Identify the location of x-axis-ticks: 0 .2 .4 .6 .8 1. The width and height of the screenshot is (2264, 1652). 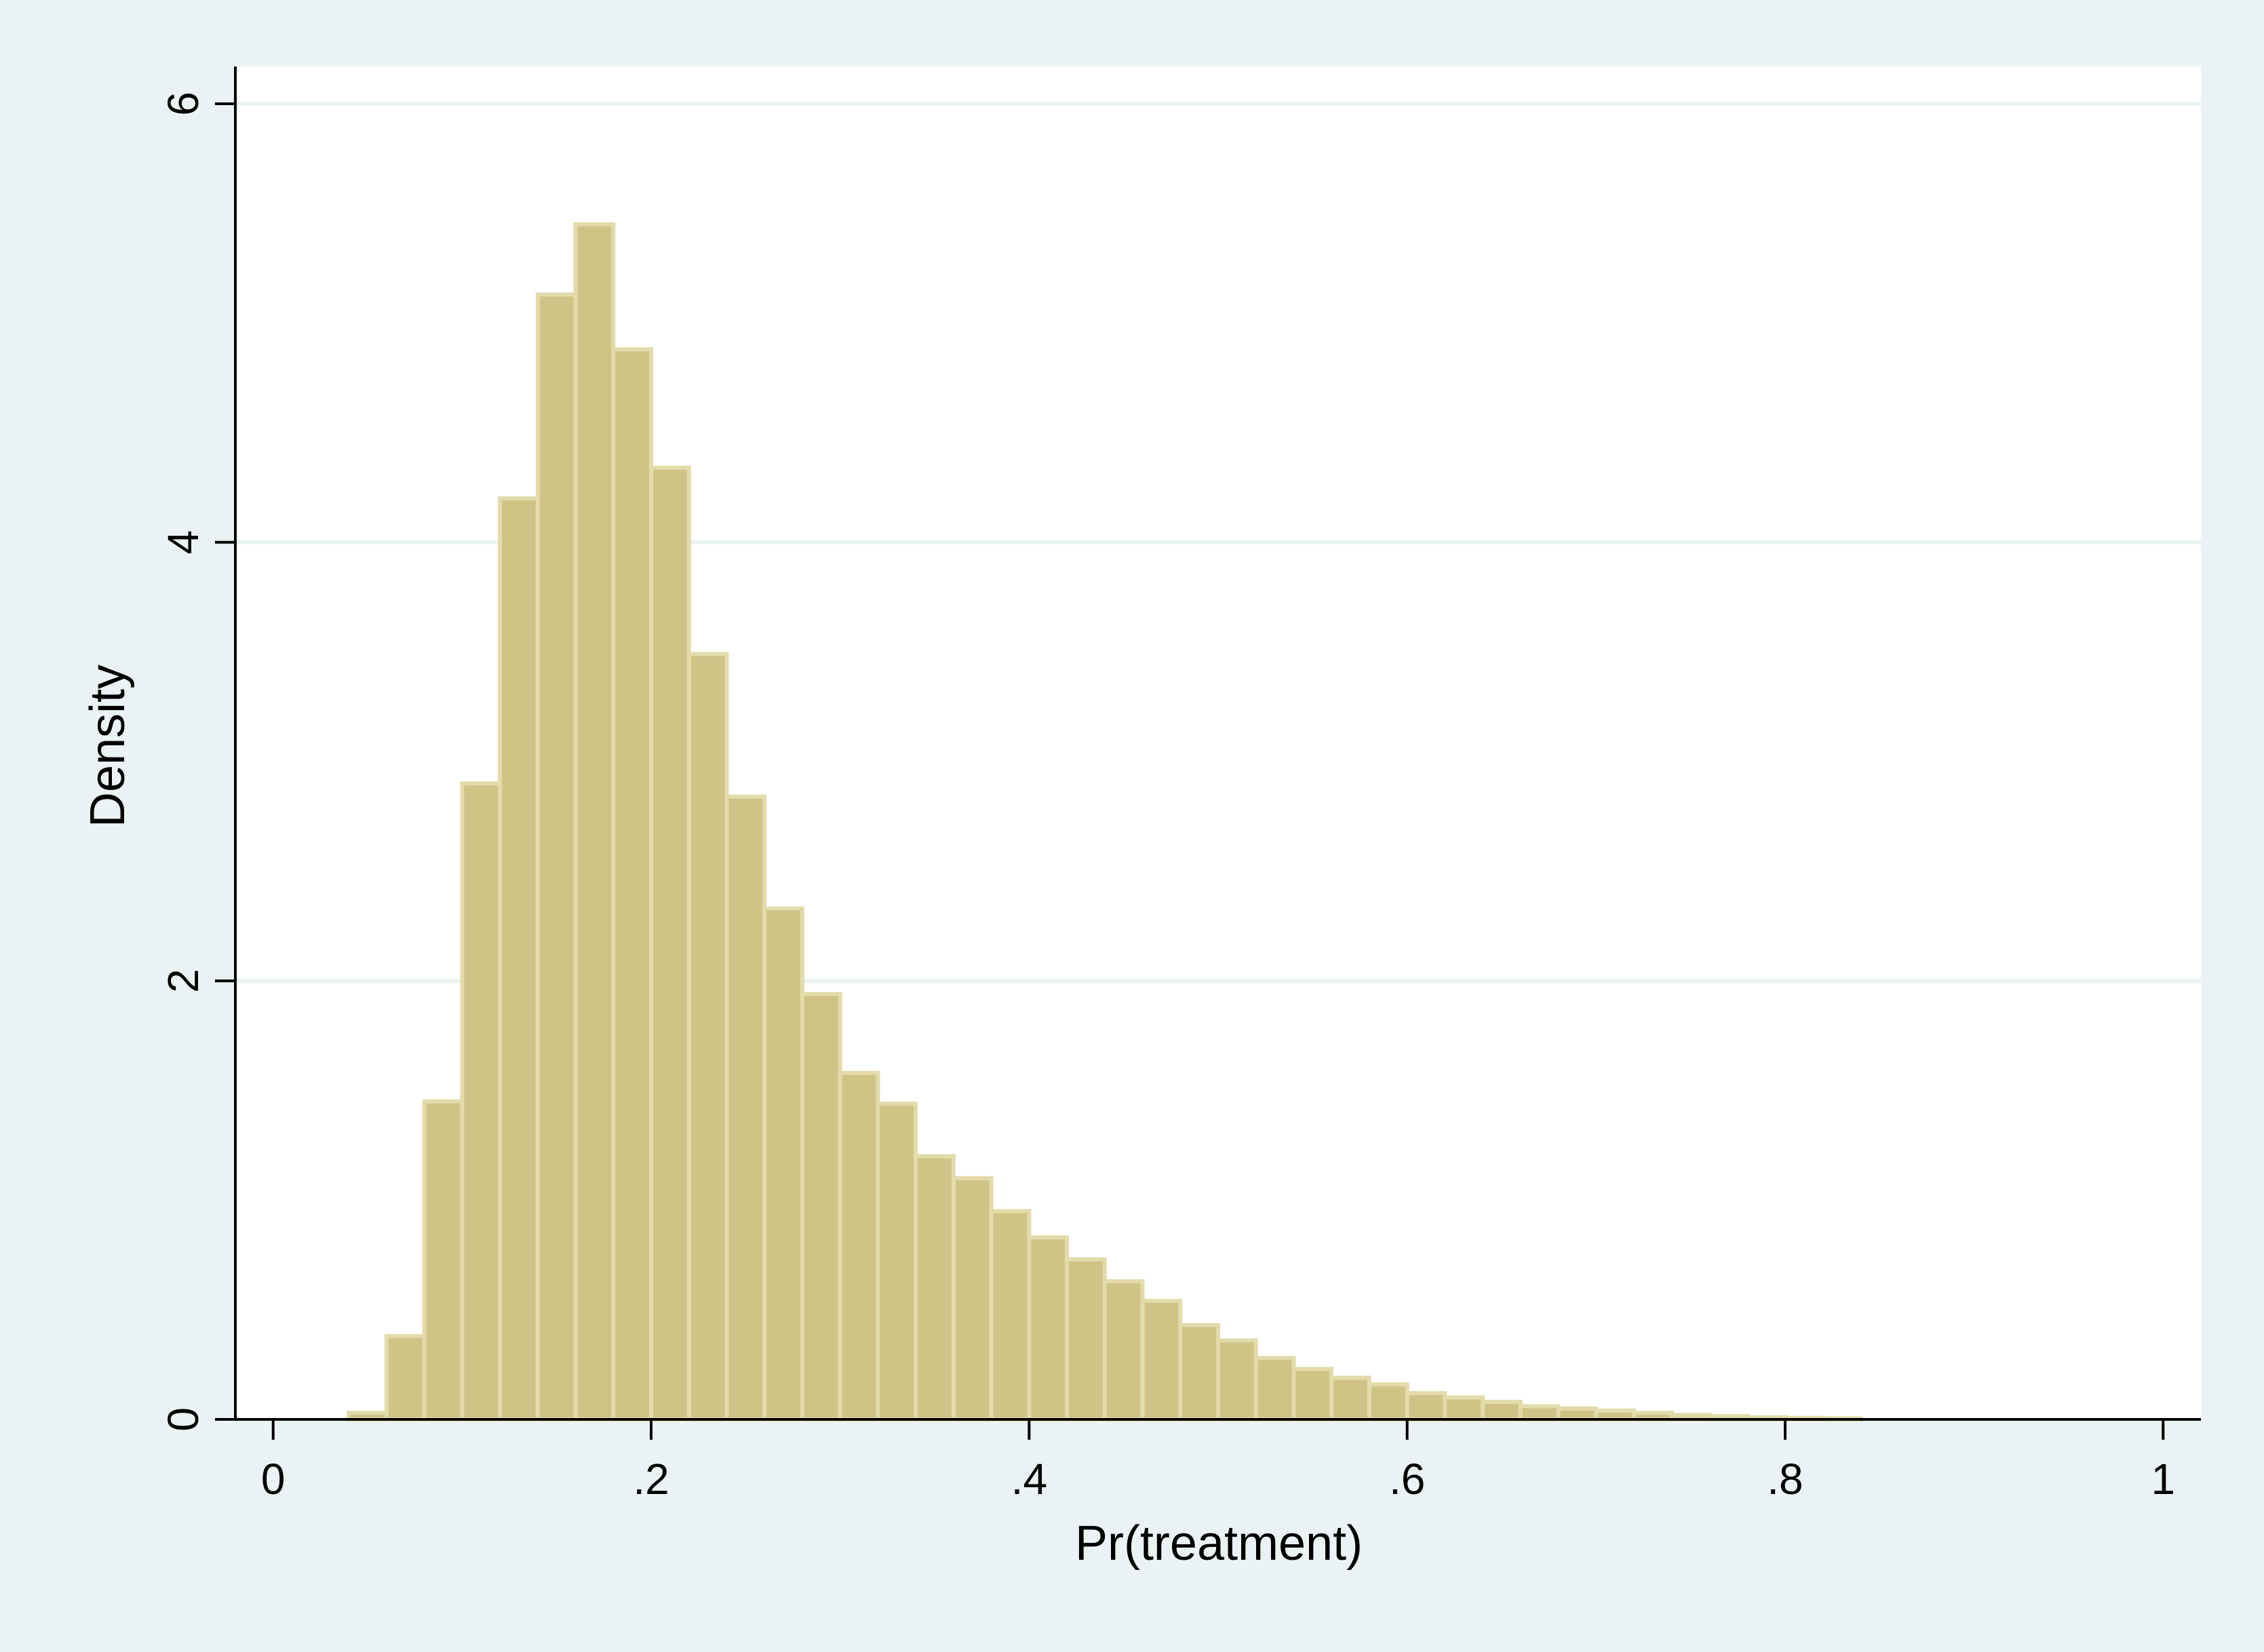
(1218, 1461).